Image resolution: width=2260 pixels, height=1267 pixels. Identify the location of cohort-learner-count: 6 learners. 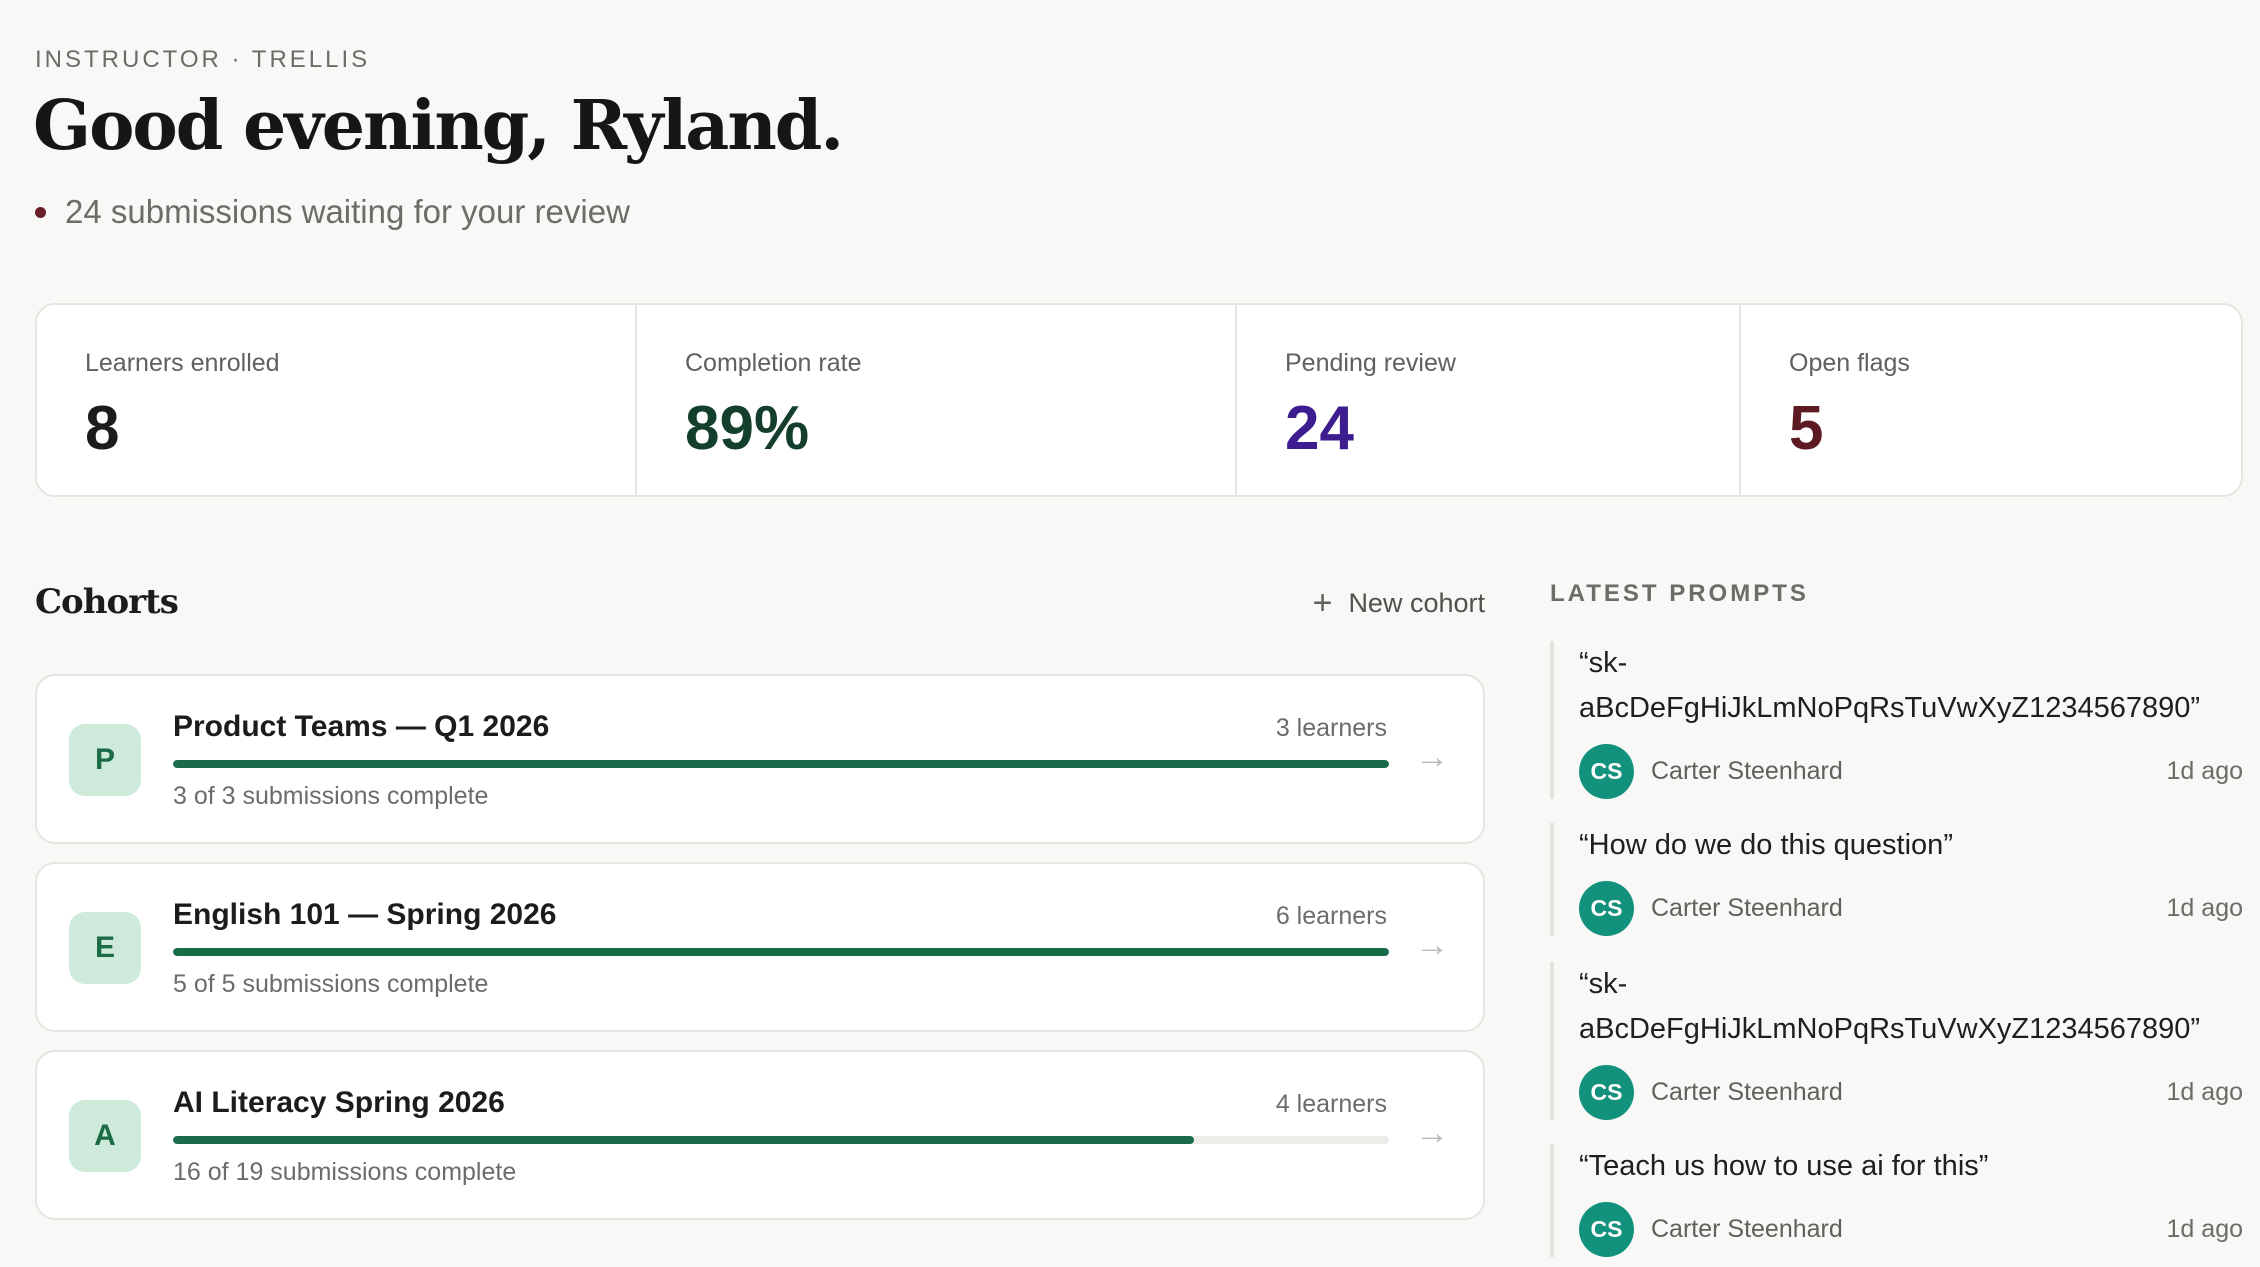
(1331, 916).